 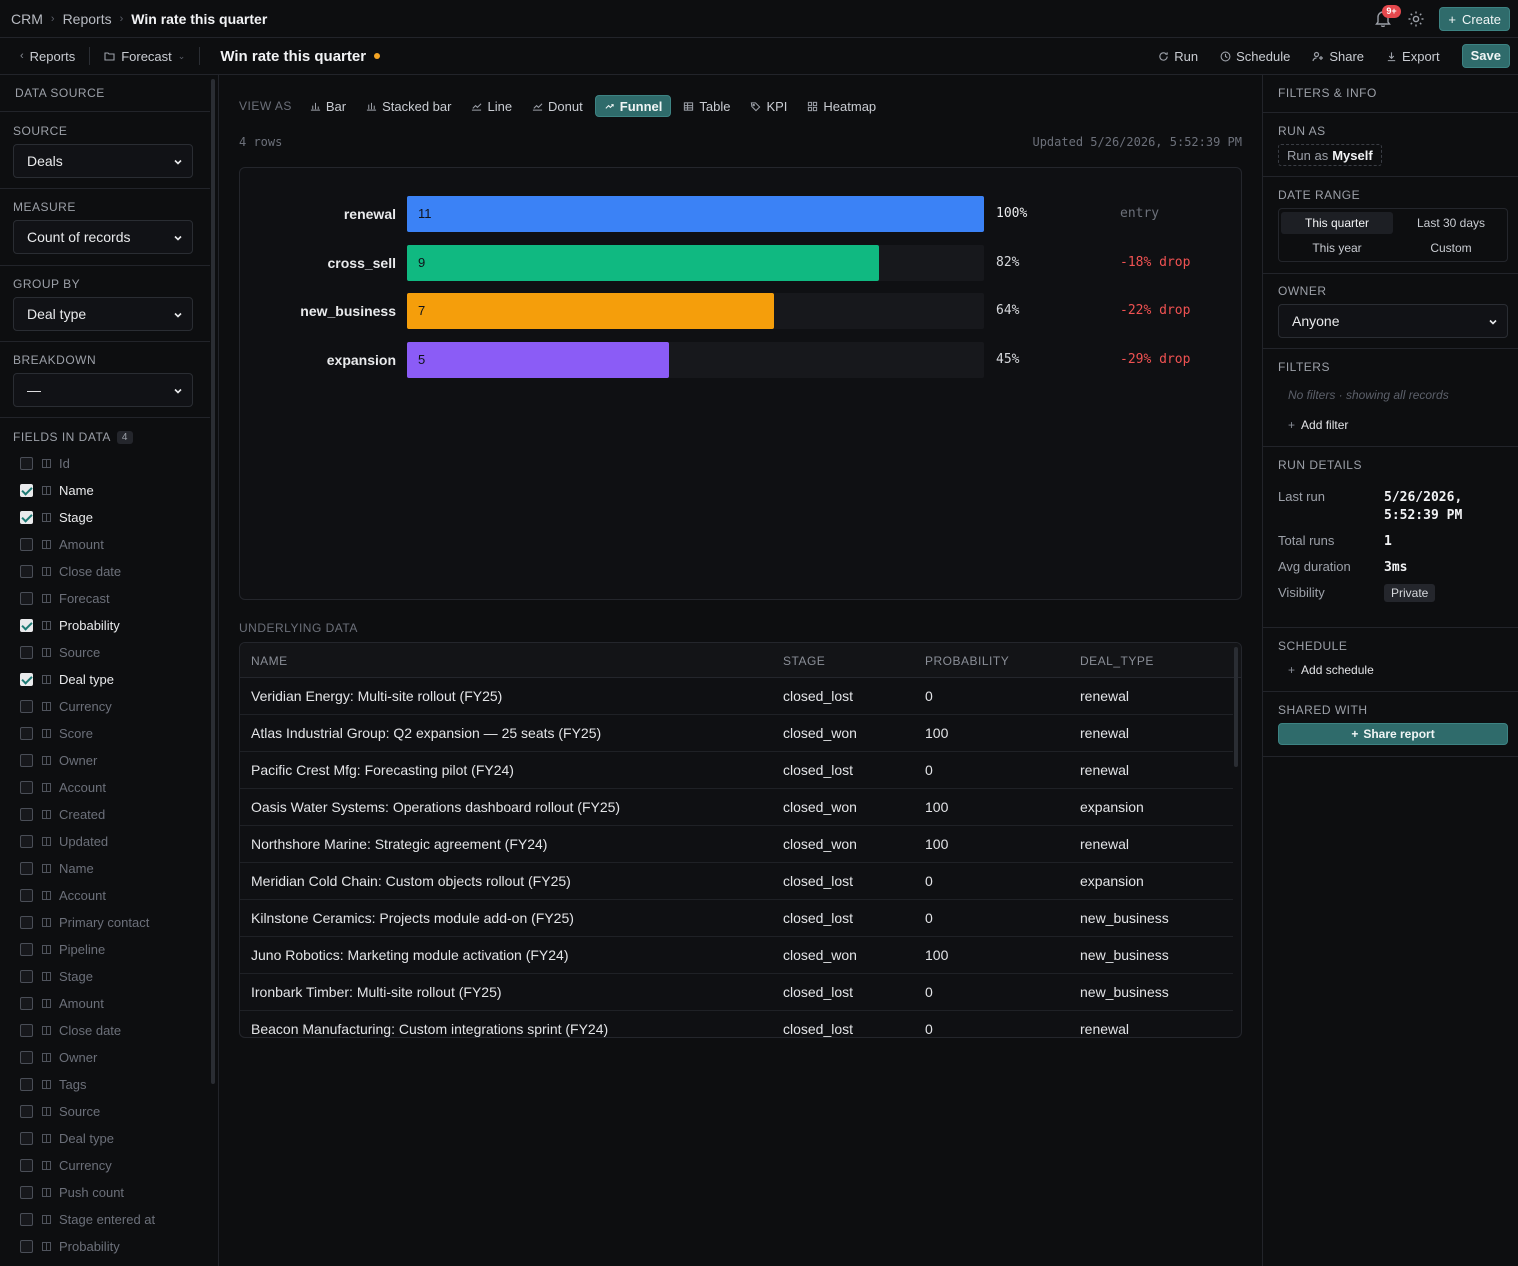 What do you see at coordinates (1451, 223) in the screenshot?
I see `date-range-last-30-days: Last 30 days` at bounding box center [1451, 223].